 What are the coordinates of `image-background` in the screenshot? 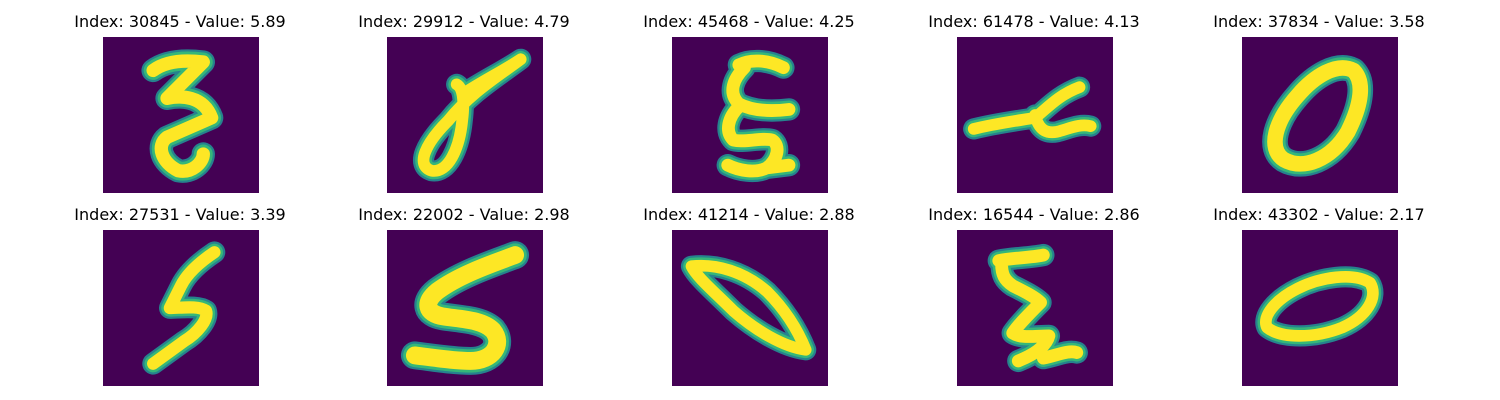 It's located at (750, 308).